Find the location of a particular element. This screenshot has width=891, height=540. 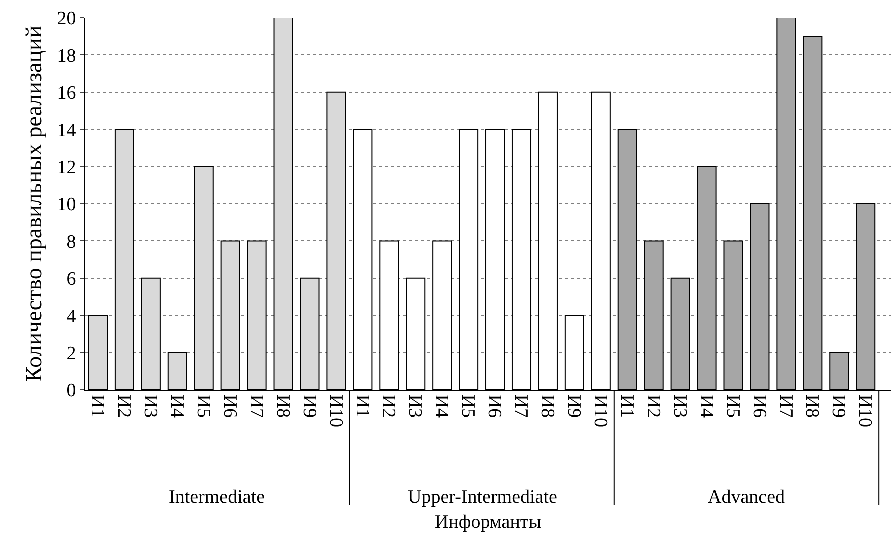

y-tick-label: 10 is located at coordinates (66, 205).